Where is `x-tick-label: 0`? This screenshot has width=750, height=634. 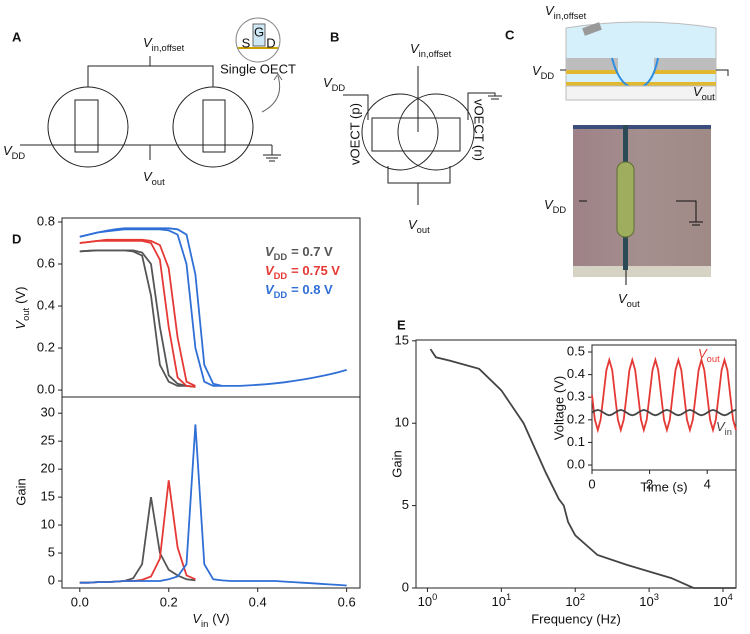
x-tick-label: 0 is located at coordinates (591, 483).